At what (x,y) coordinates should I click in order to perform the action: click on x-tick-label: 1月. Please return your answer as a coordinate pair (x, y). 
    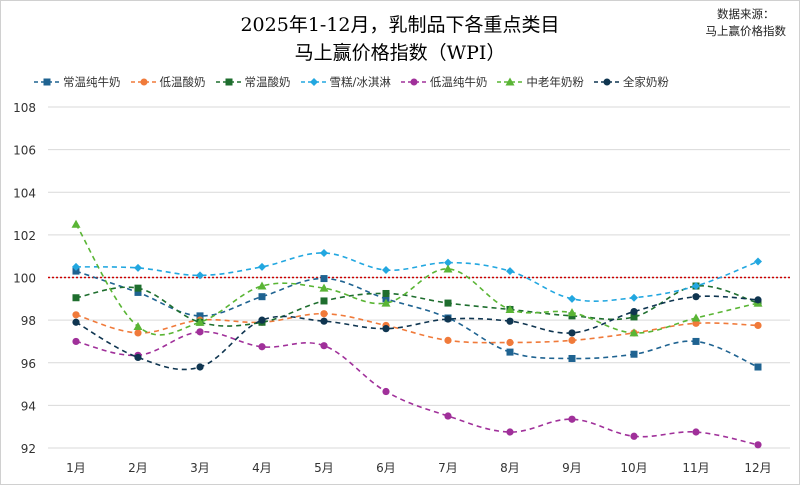
    Looking at the image, I should click on (76, 468).